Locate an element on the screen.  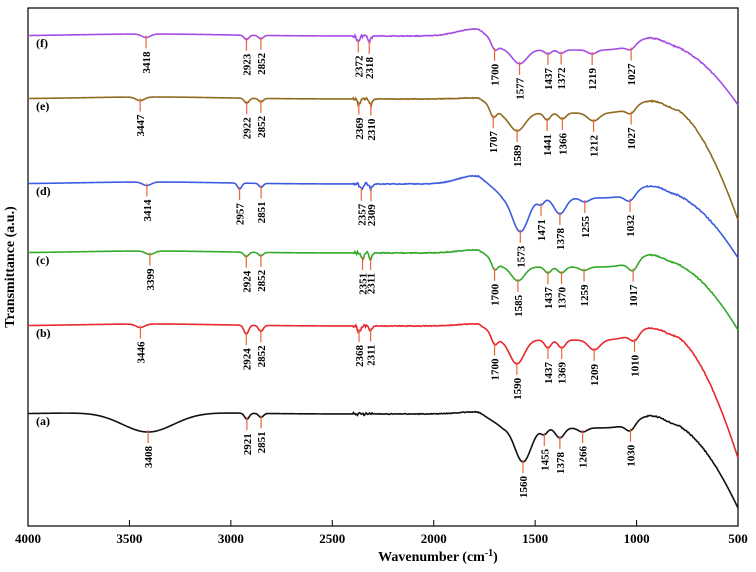
peak-label: 2357 is located at coordinates (362, 214).